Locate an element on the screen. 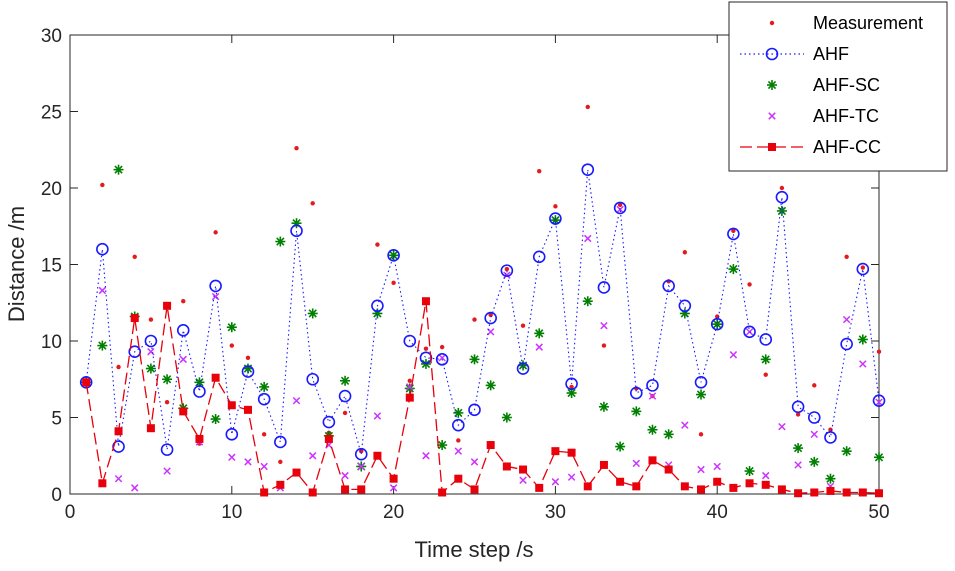 Image resolution: width=955 pixels, height=571 pixels. x-tick-label: 50 is located at coordinates (878, 512).